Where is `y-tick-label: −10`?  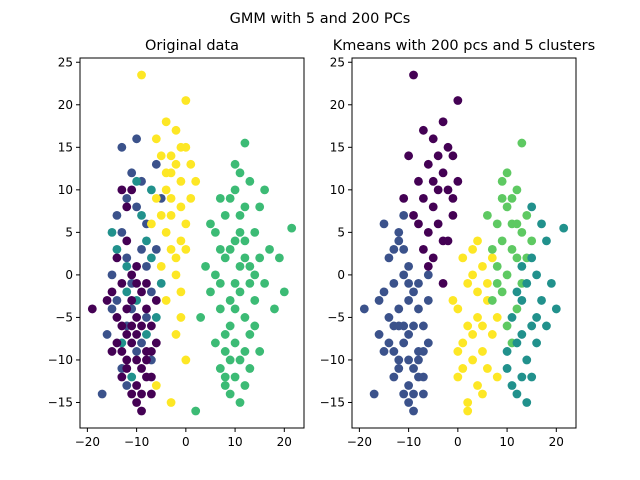 y-tick-label: −10 is located at coordinates (60, 360).